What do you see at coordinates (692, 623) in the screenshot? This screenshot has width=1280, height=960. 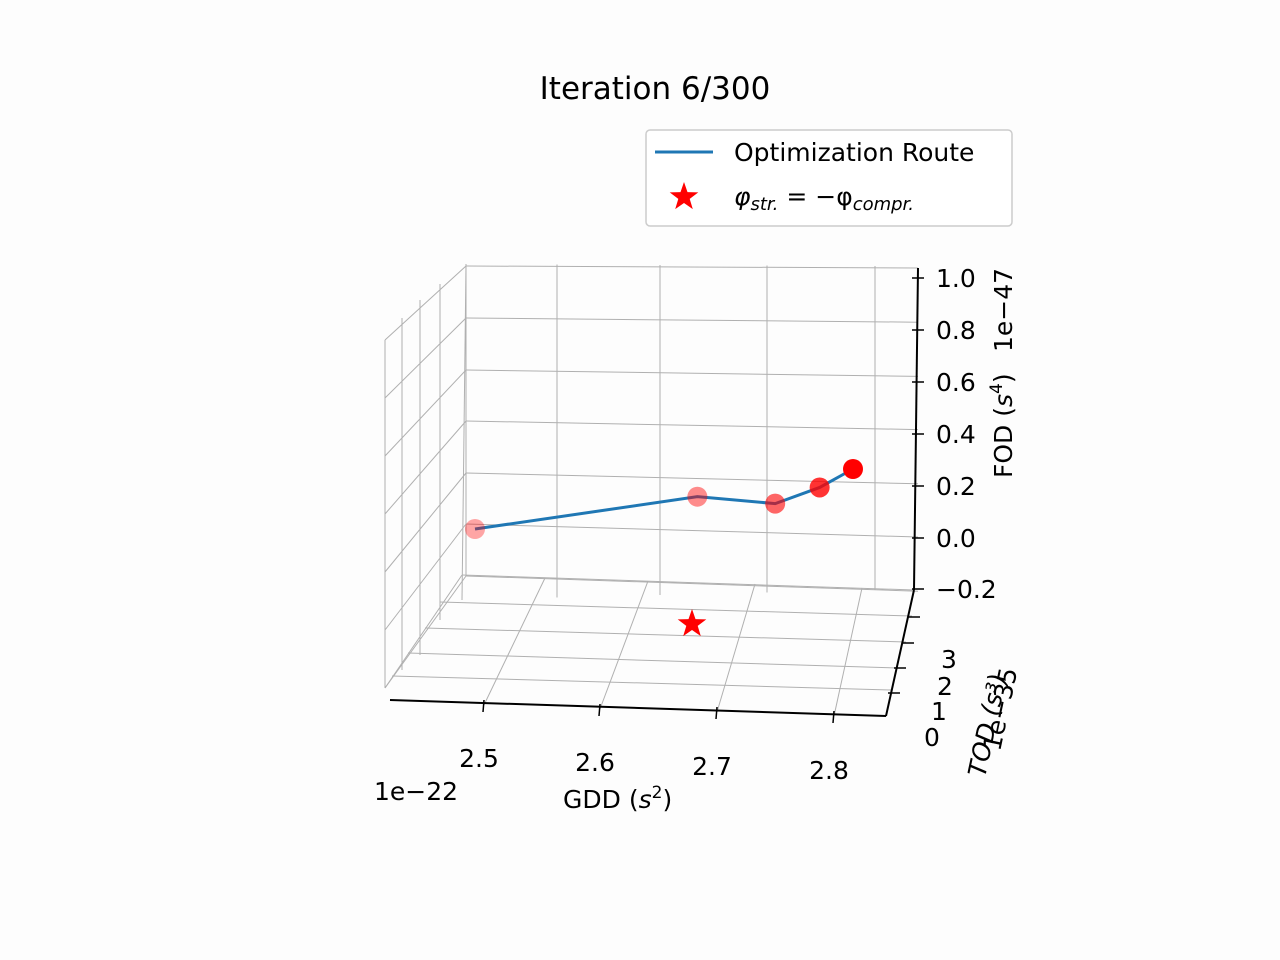 I see `target-star` at bounding box center [692, 623].